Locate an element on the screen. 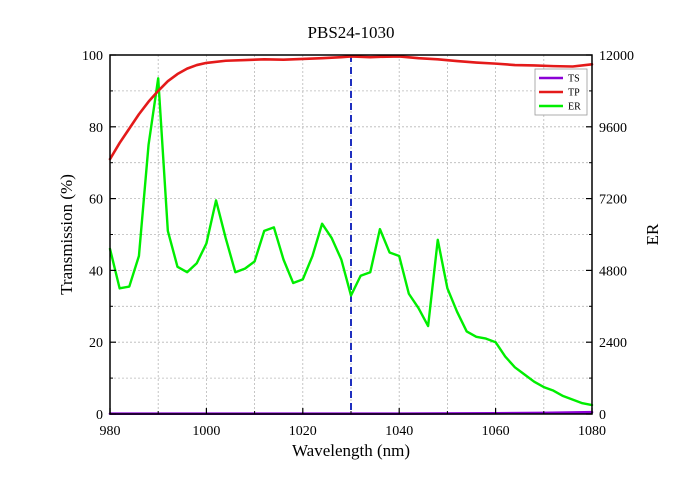 This screenshot has width=700, height=498. chart-title: PBS24-1030 is located at coordinates (351, 32).